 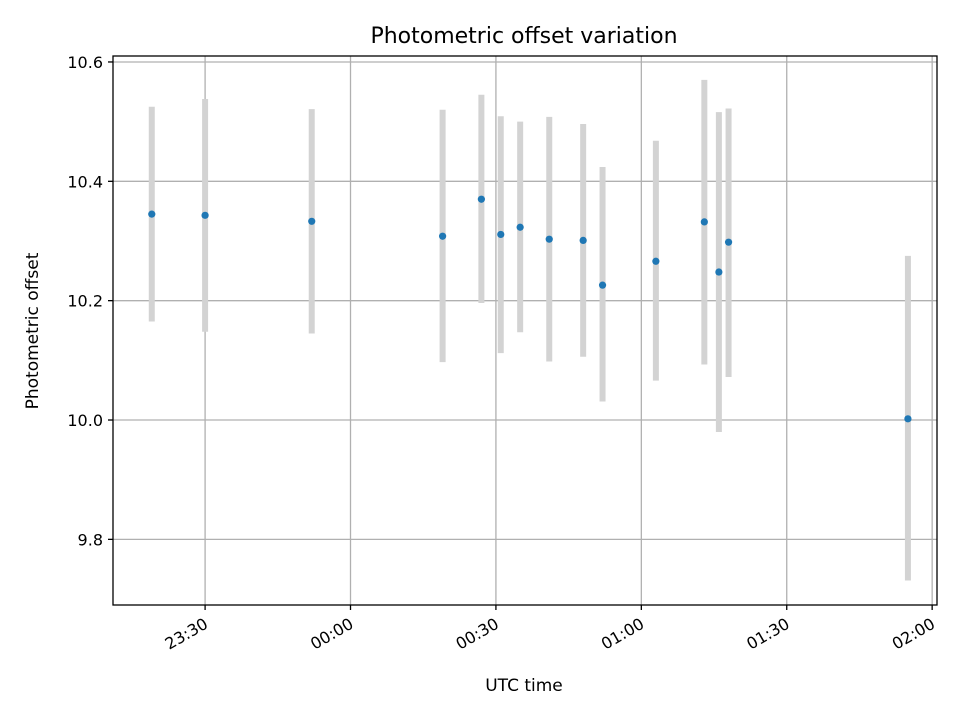 What do you see at coordinates (186, 634) in the screenshot?
I see `x-tick-label: 23:30` at bounding box center [186, 634].